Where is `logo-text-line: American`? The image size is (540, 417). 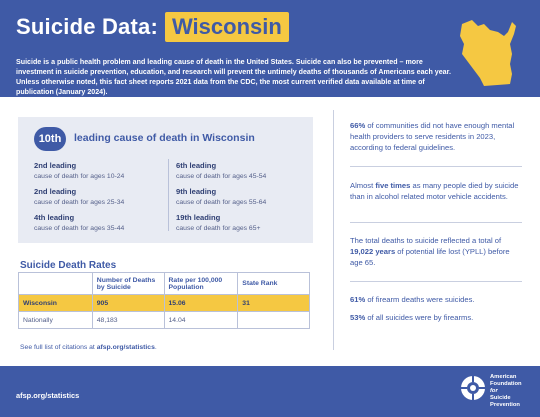 logo-text-line: American is located at coordinates (503, 377).